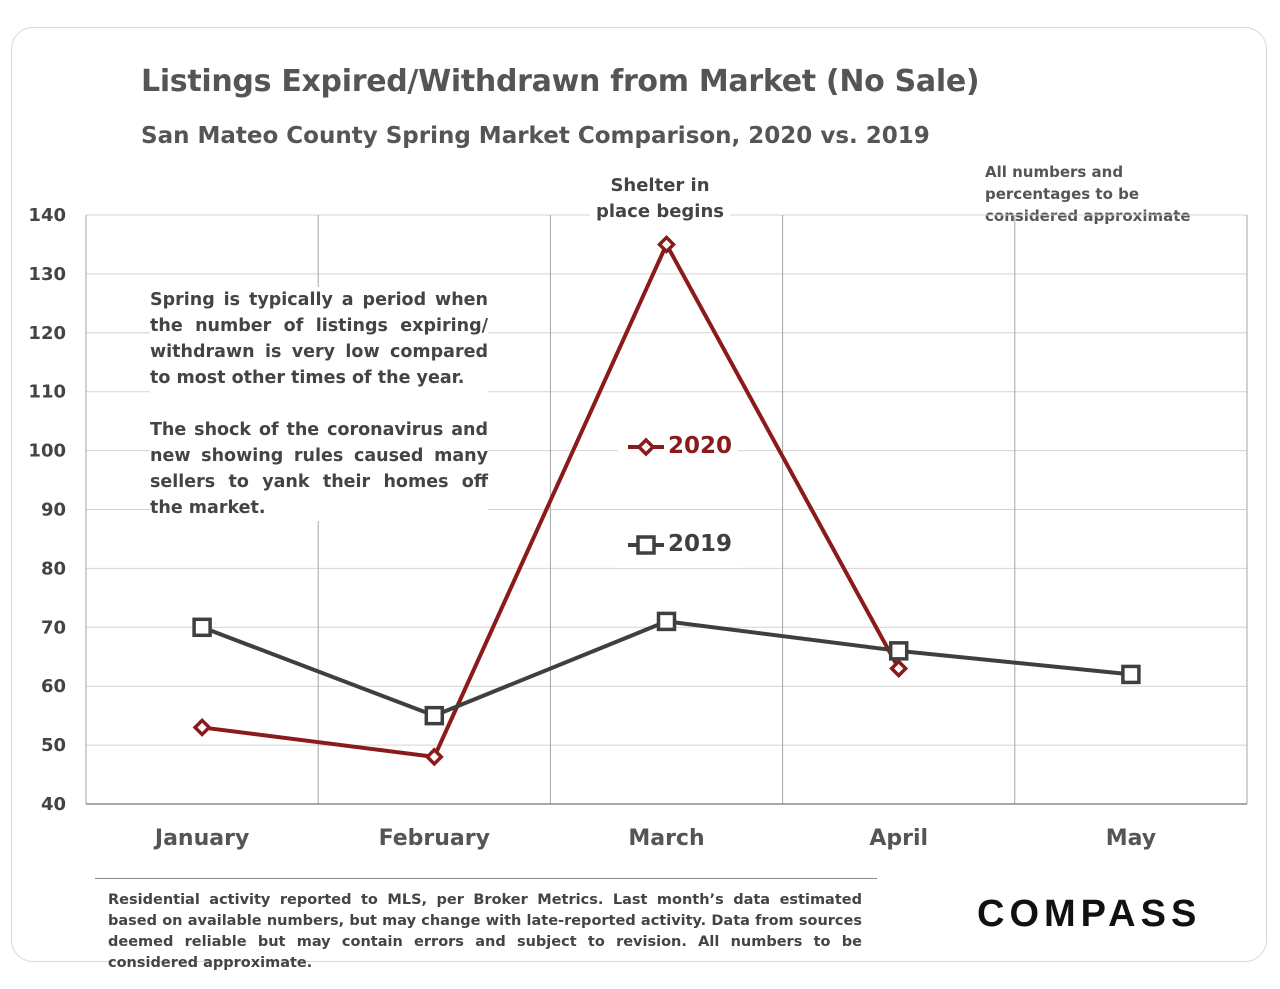 The image size is (1280, 989). I want to click on y-tick-90: 90, so click(53, 510).